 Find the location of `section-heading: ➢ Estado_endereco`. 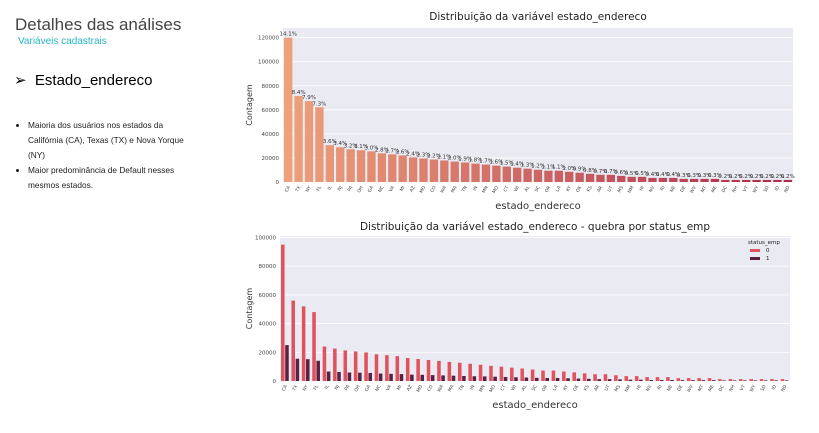

section-heading: ➢ Estado_endereco is located at coordinates (83, 80).